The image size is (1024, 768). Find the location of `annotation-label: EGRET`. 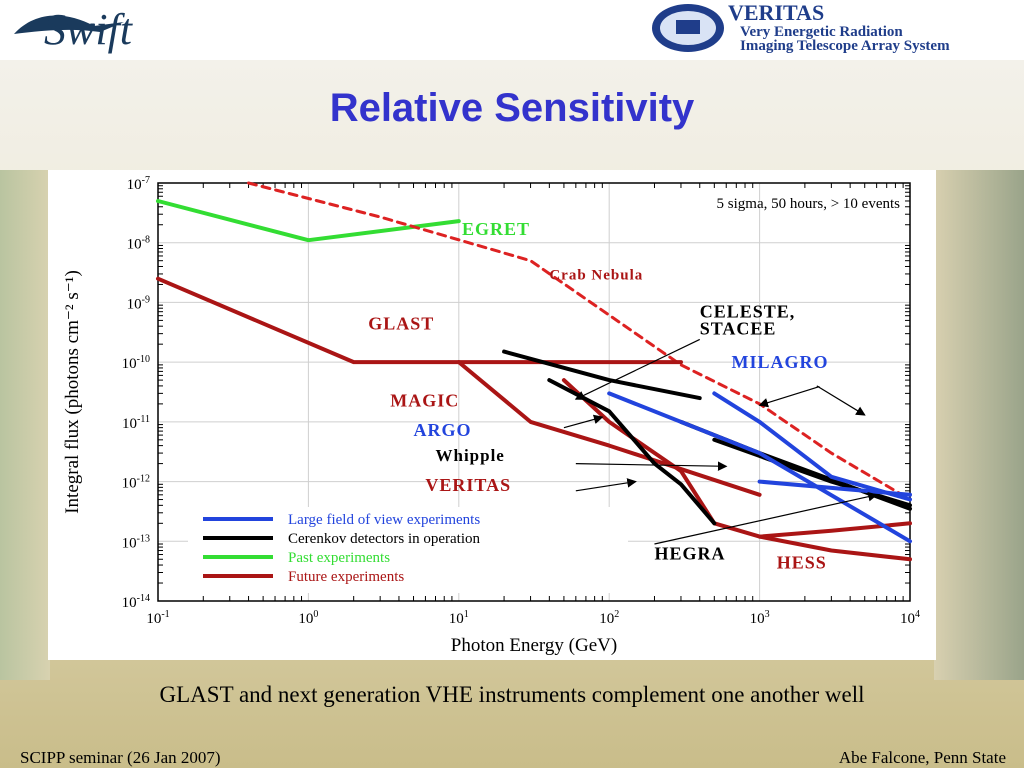

annotation-label: EGRET is located at coordinates (496, 229).